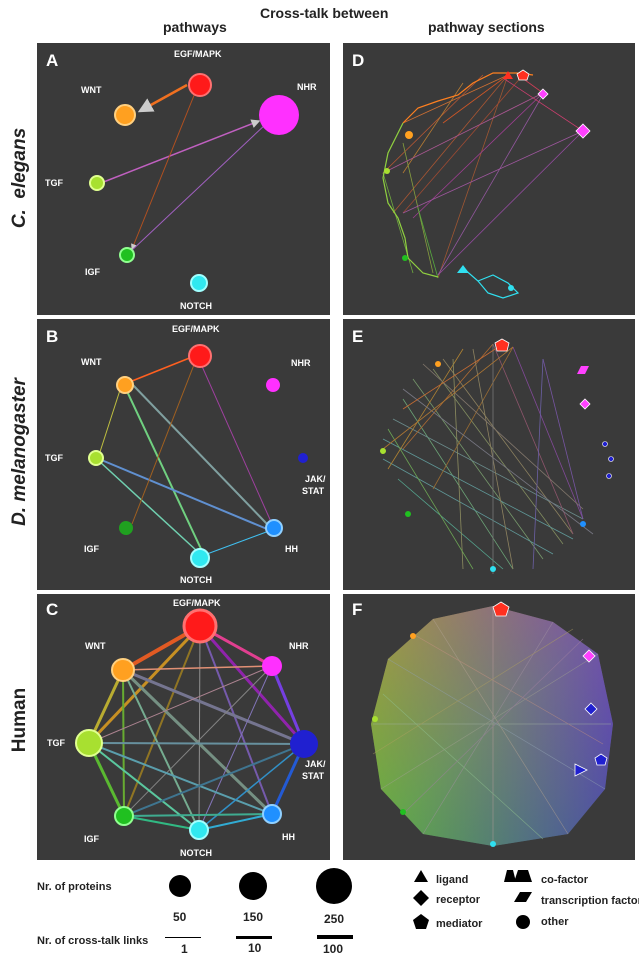 The image size is (639, 957). What do you see at coordinates (583, 524) in the screenshot?
I see `node-hh` at bounding box center [583, 524].